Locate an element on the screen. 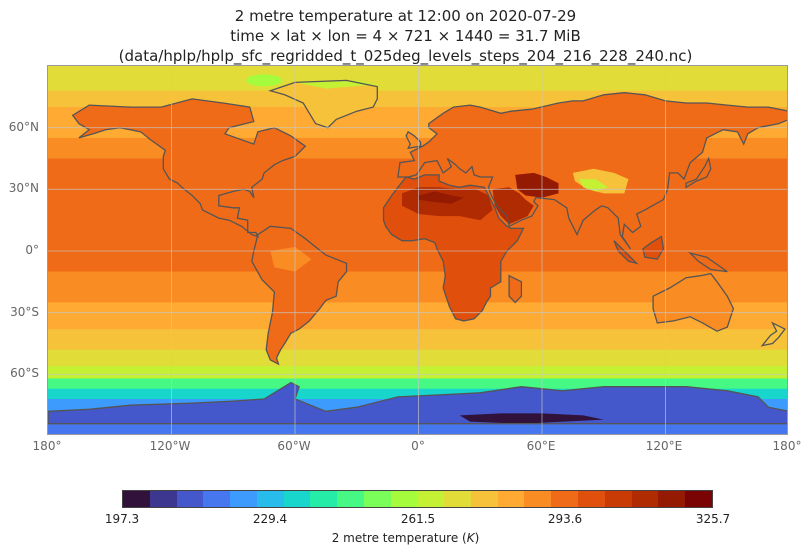 The width and height of the screenshot is (811, 560). north-america-fill is located at coordinates (189, 167).